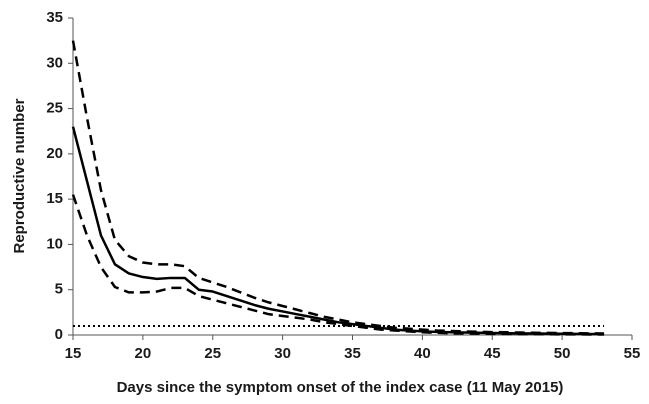 This screenshot has height=404, width=649. I want to click on x-tick-label: 35, so click(352, 353).